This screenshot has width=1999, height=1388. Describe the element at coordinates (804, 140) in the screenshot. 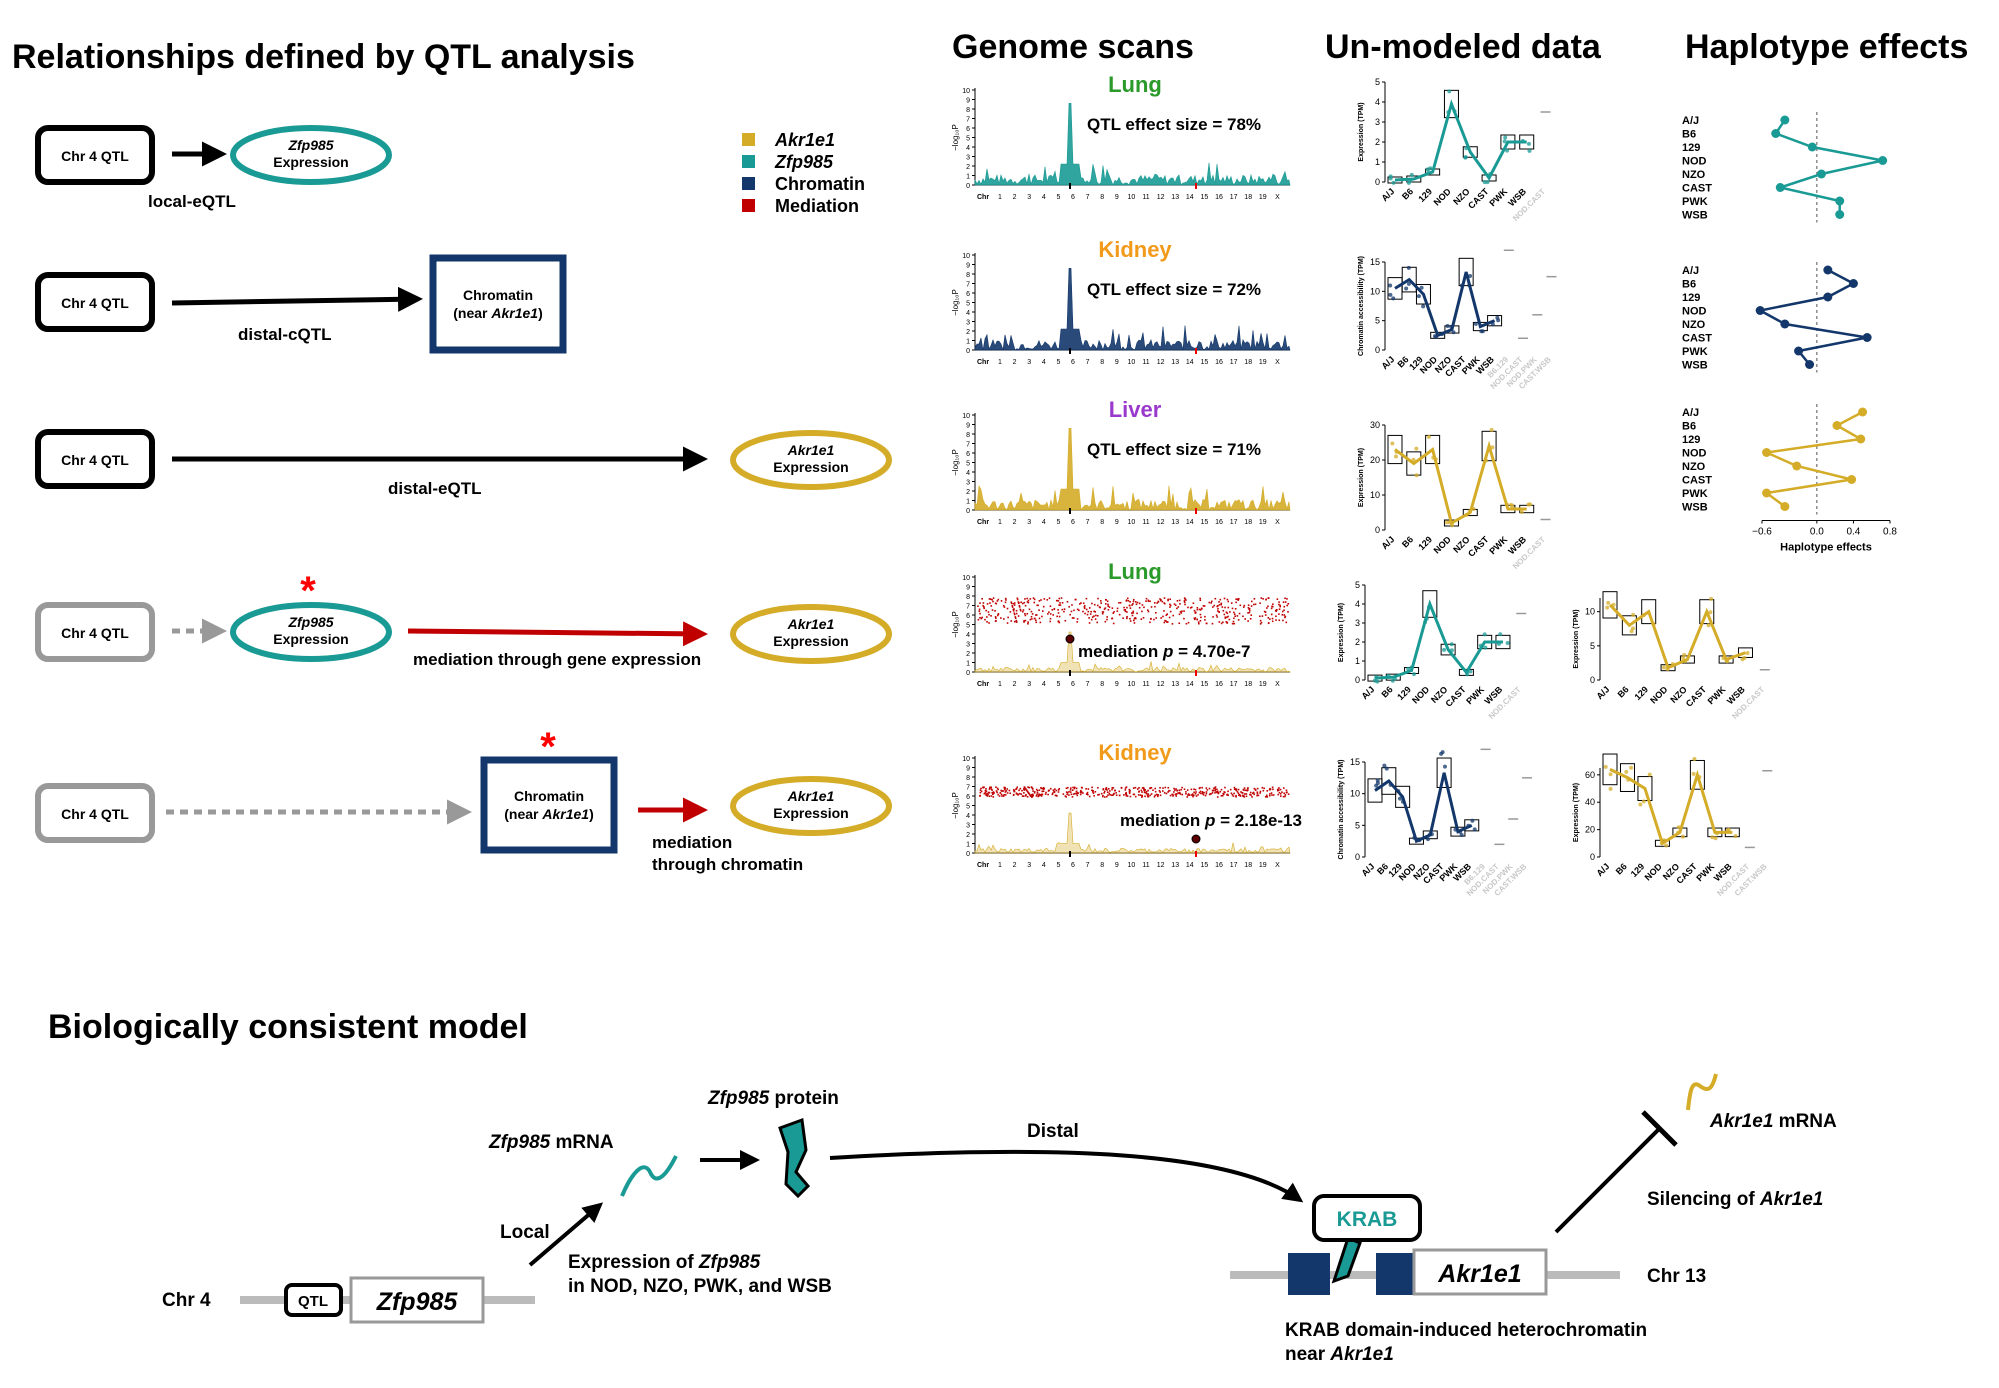

I see `legend-label-akr1e1: Akr1e1` at that location.